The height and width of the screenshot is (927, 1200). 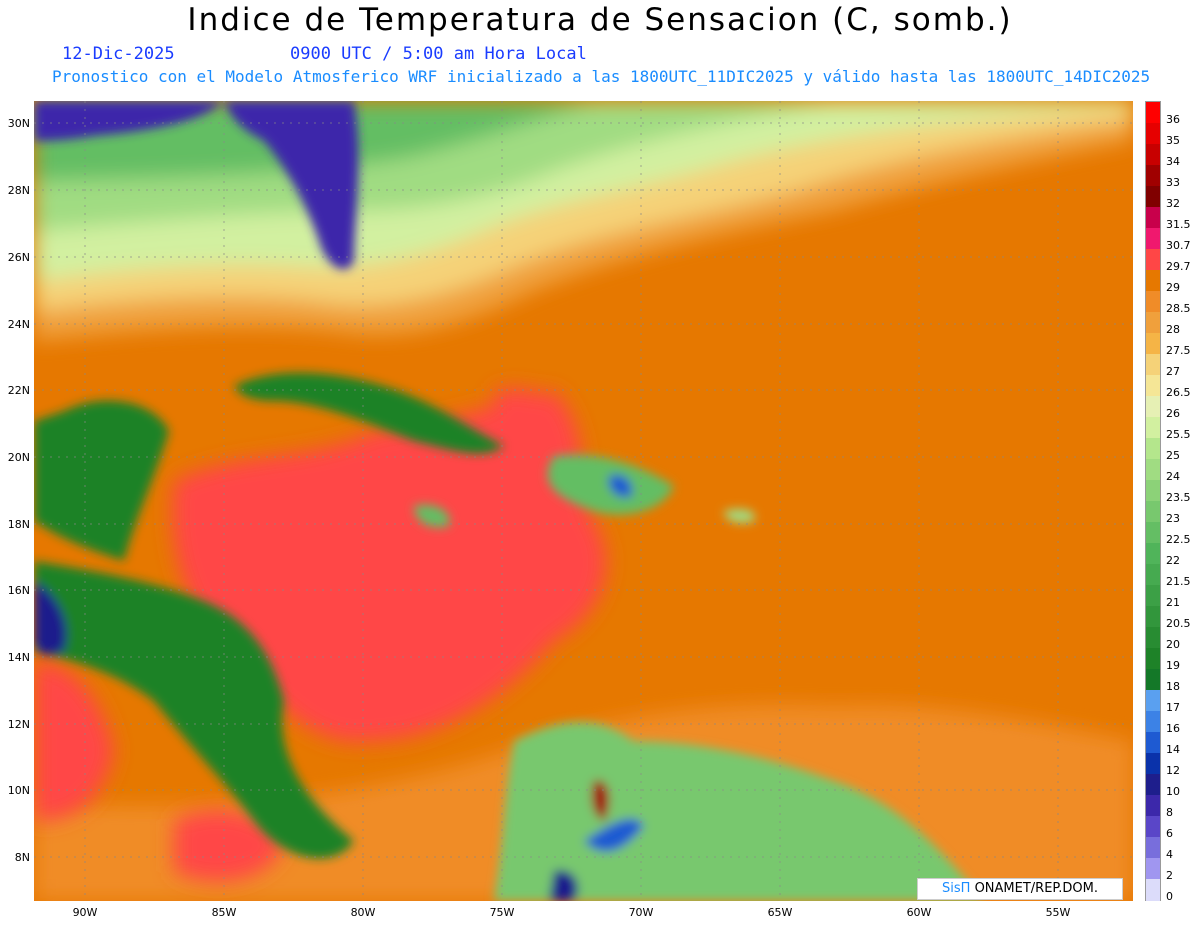 What do you see at coordinates (194, 710) in the screenshot?
I see `central-america` at bounding box center [194, 710].